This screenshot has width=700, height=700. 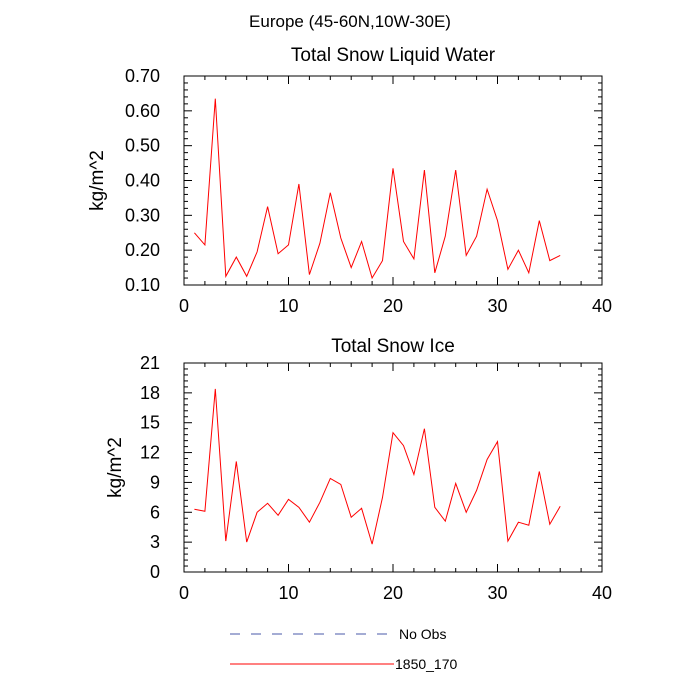 I want to click on y-tick-label: 15, so click(x=150, y=423).